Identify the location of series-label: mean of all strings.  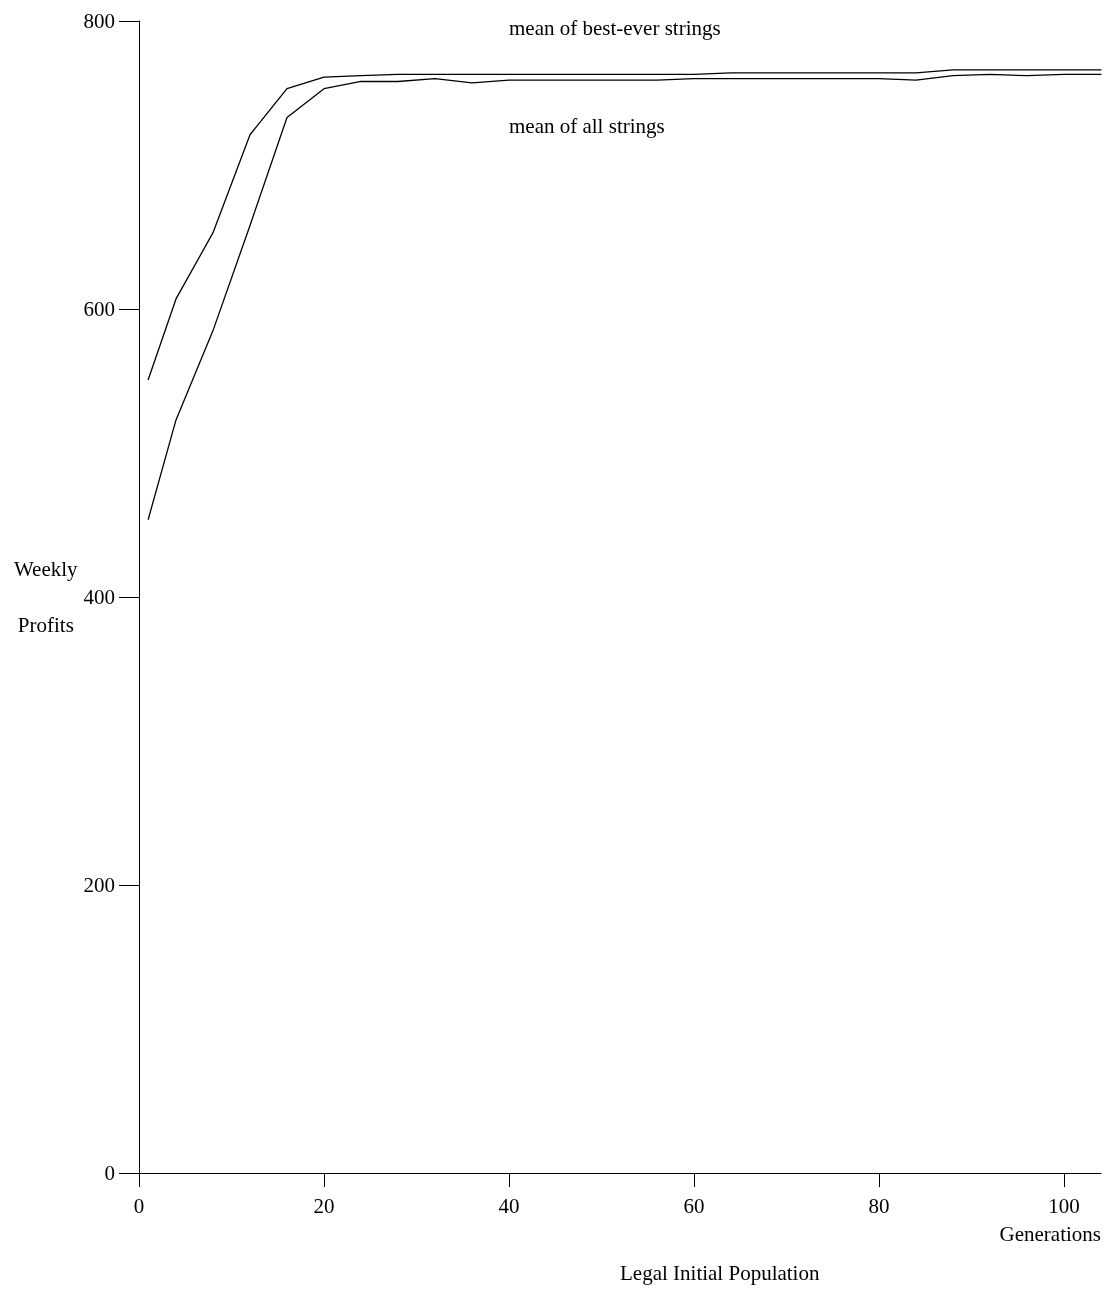
(587, 126).